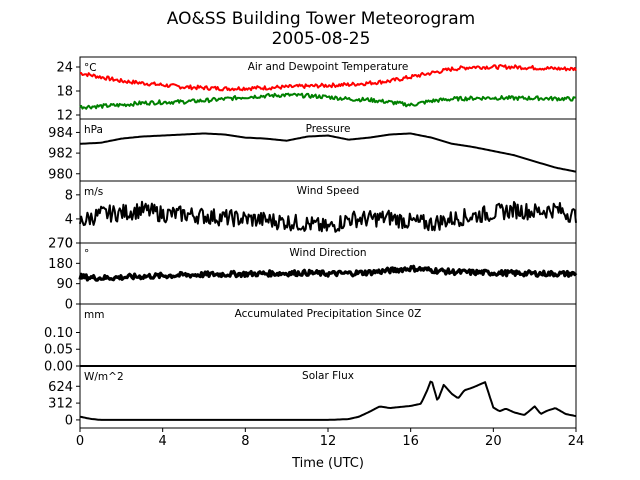 The width and height of the screenshot is (640, 480). Describe the element at coordinates (60, 264) in the screenshot. I see `wind-direction-ytick-label: 180` at that location.